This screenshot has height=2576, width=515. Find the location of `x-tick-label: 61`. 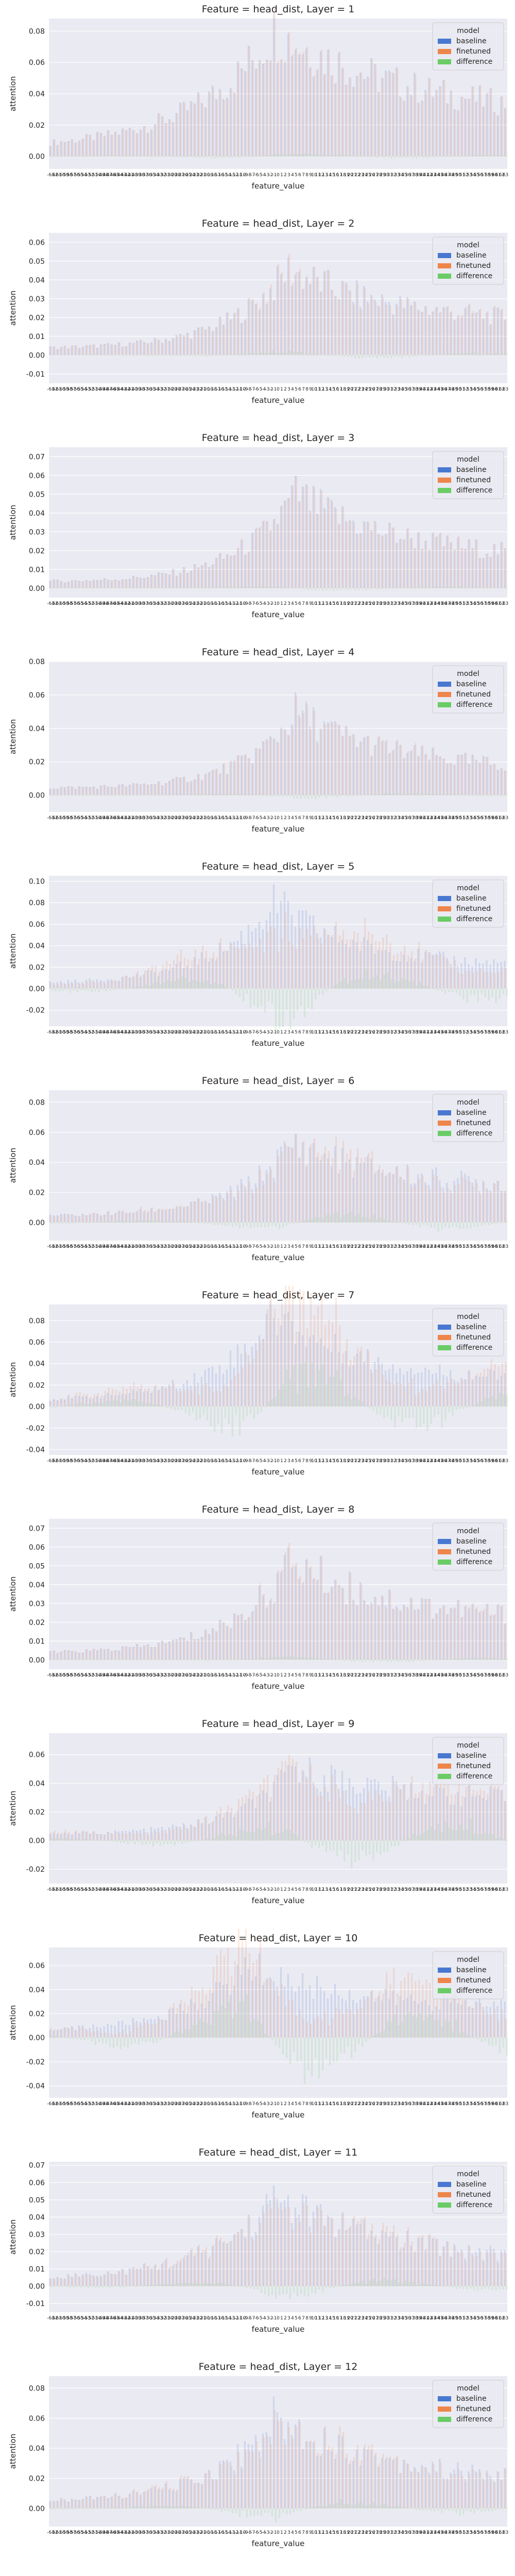

x-tick-label: 61 is located at coordinates (498, 1032).